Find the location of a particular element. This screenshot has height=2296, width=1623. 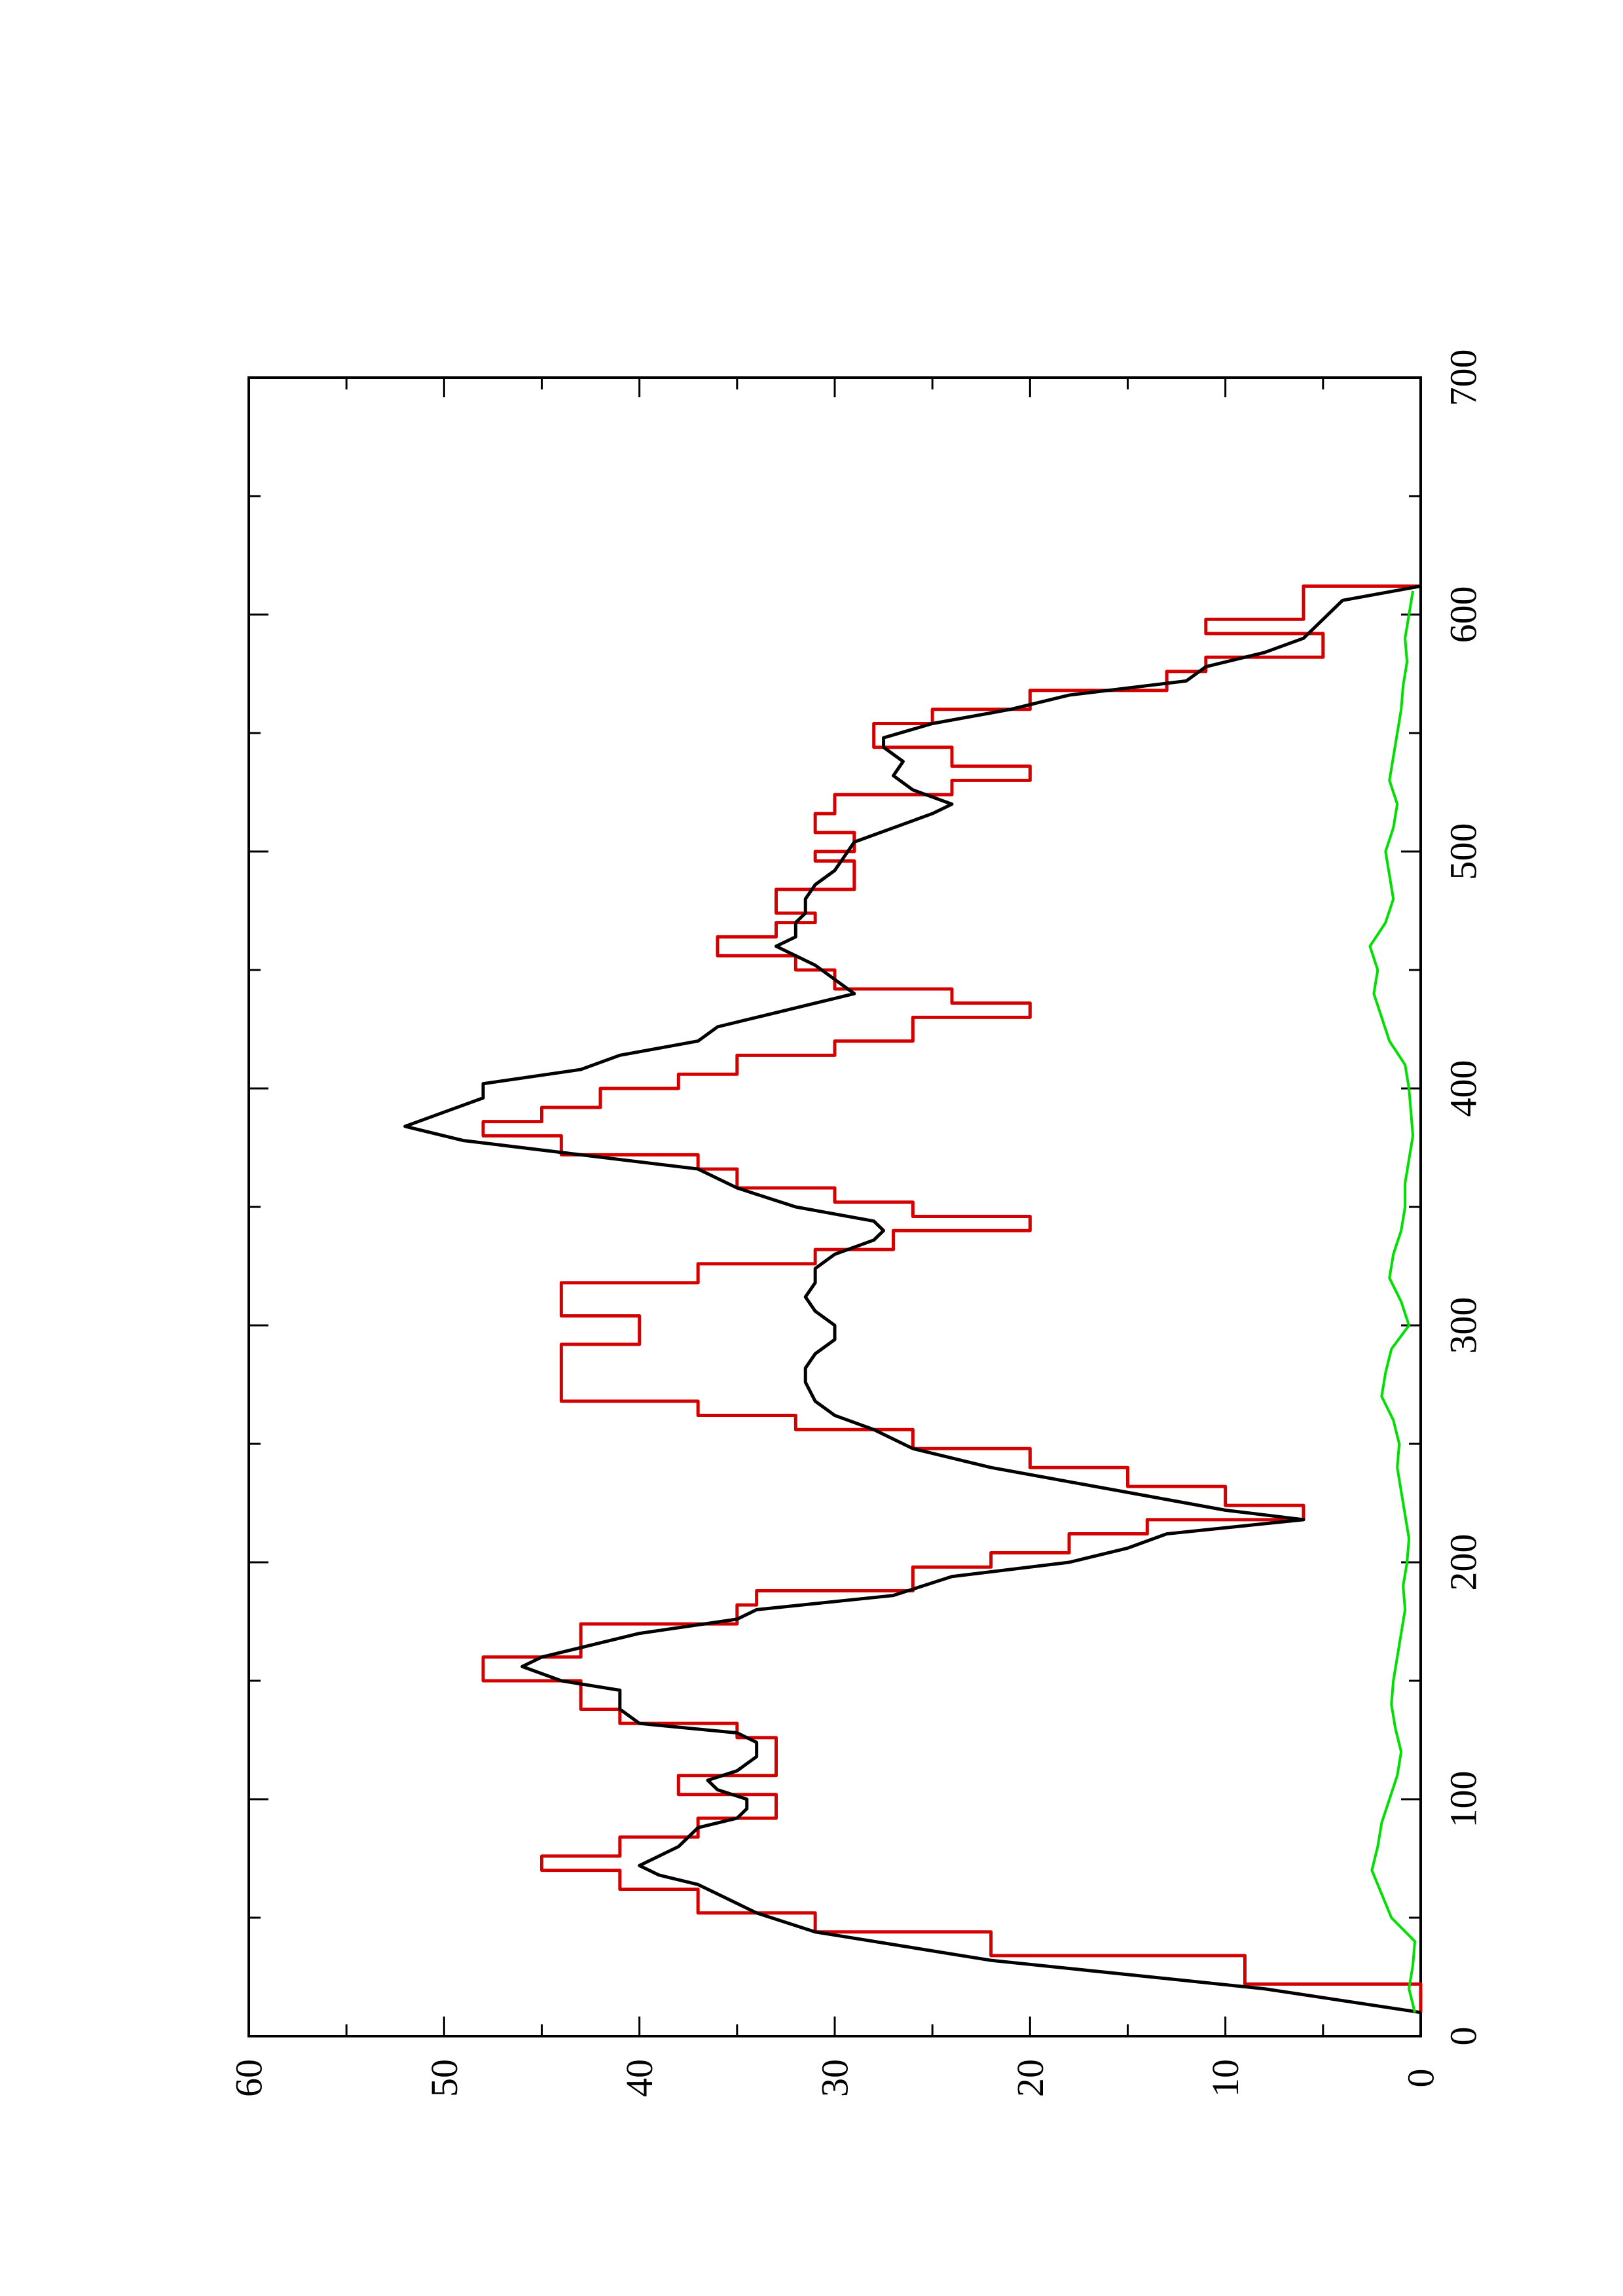

x-tick-label: 500 is located at coordinates (1463, 851).